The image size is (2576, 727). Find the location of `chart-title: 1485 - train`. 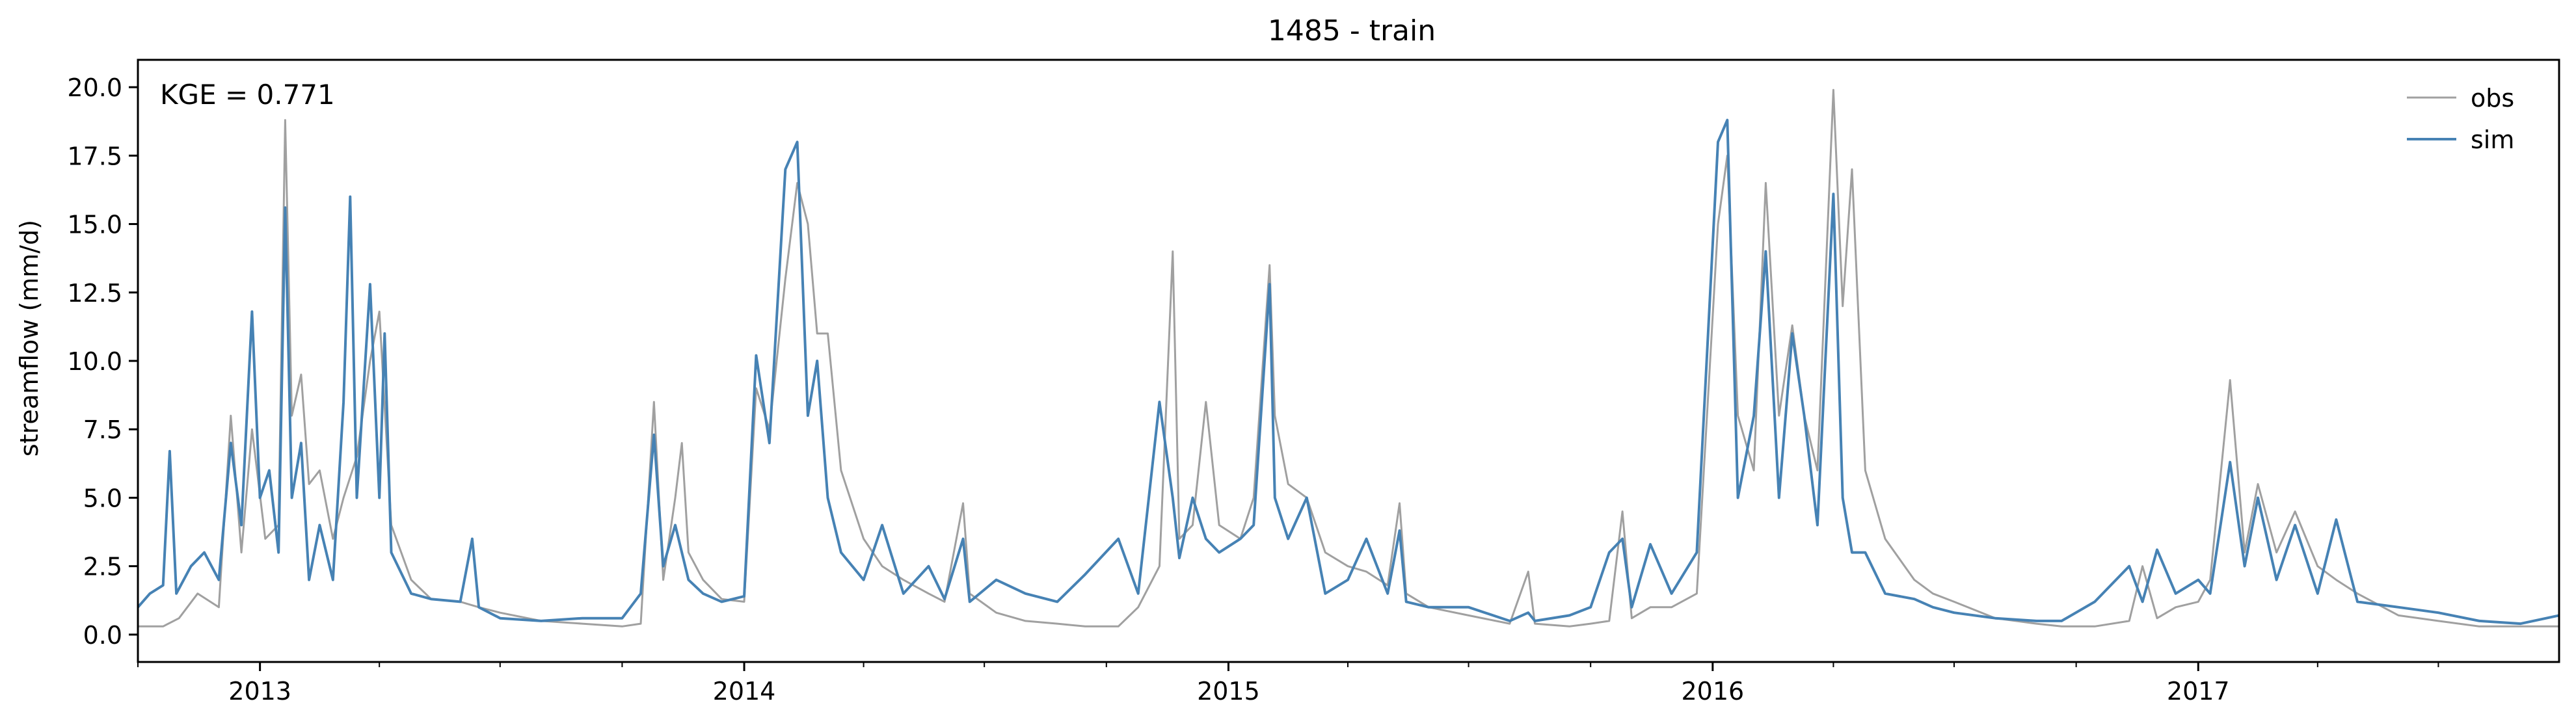

chart-title: 1485 - train is located at coordinates (1352, 30).